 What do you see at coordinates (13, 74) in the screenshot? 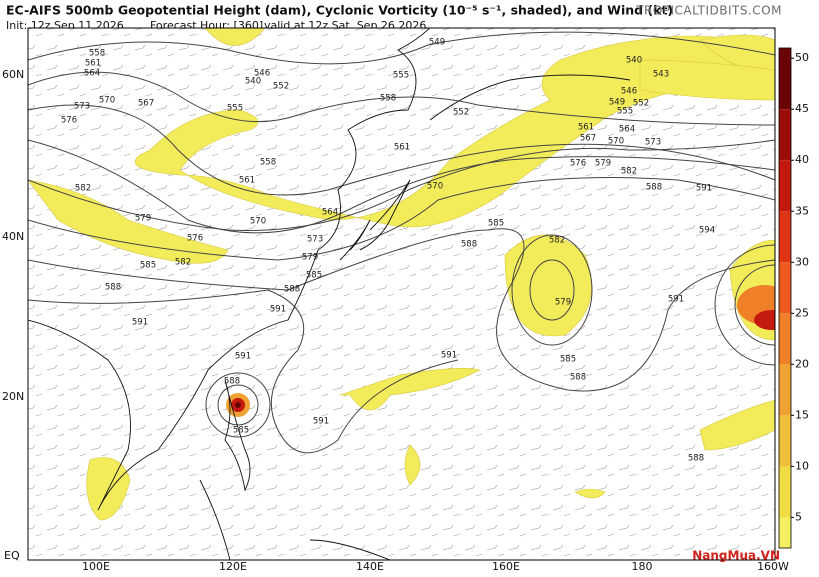
I see `lat-label: 60N` at bounding box center [13, 74].